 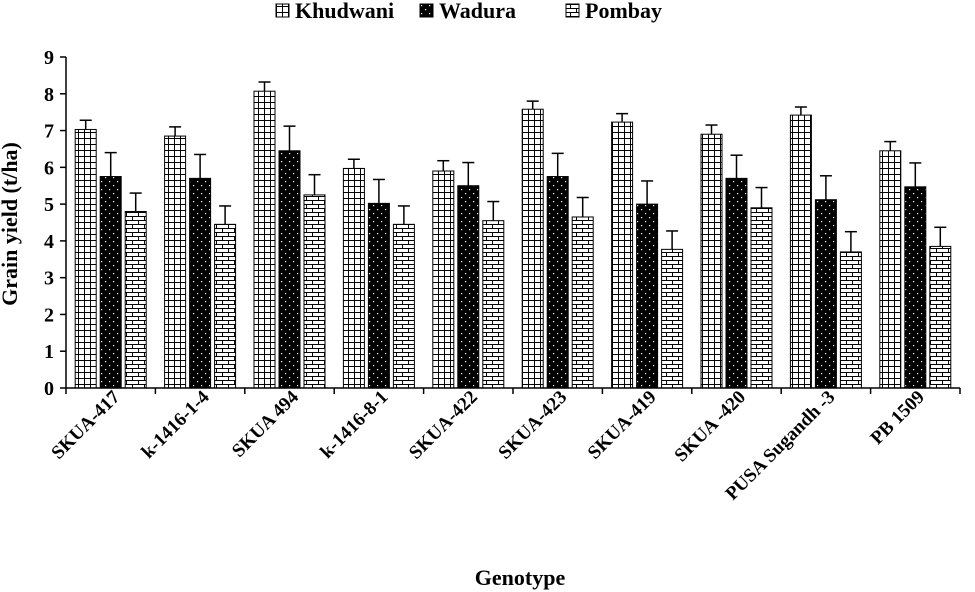 What do you see at coordinates (520, 577) in the screenshot?
I see `x-axis-title: Genotype` at bounding box center [520, 577].